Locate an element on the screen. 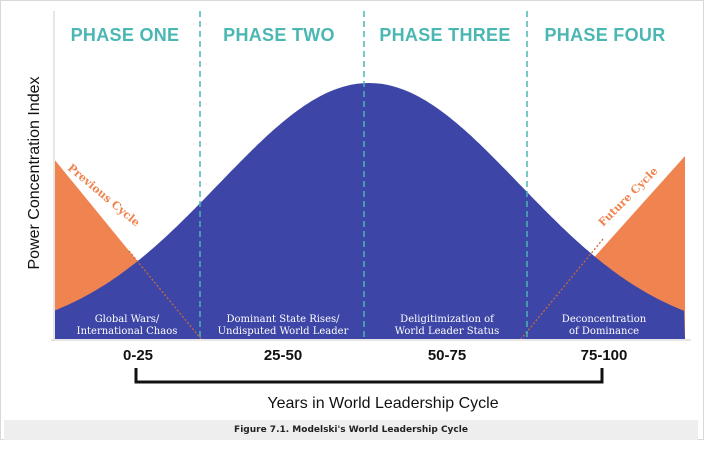 The image size is (720, 450). cycle-bracket is located at coordinates (369, 376).